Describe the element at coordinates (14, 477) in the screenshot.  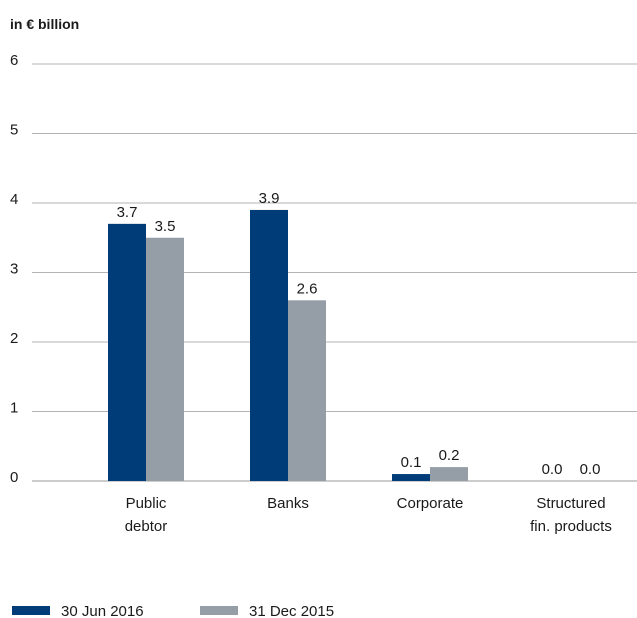
I see `y-tick-label: 0` at that location.